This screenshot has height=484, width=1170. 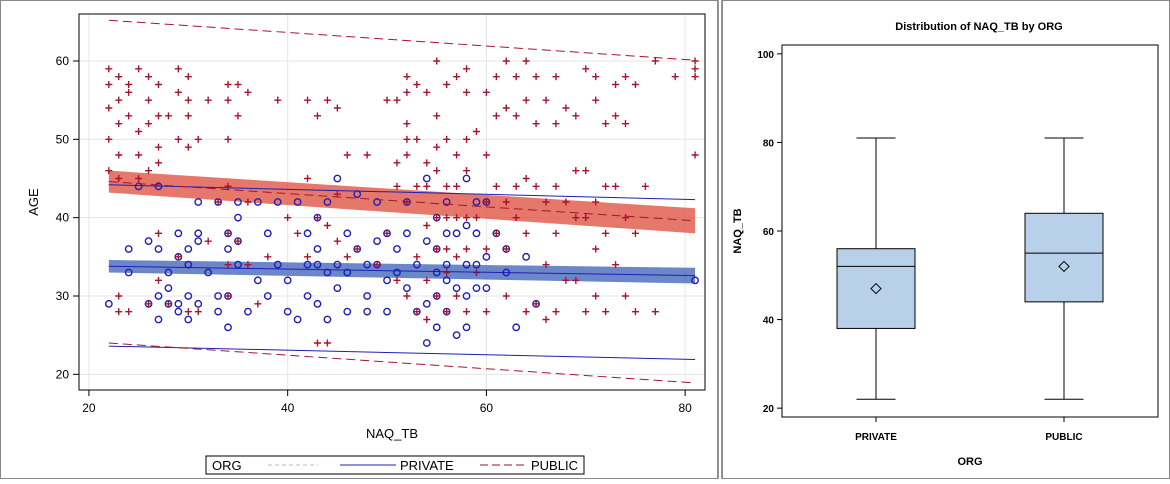 I want to click on scatter-x-tick-label: 80, so click(x=685, y=408).